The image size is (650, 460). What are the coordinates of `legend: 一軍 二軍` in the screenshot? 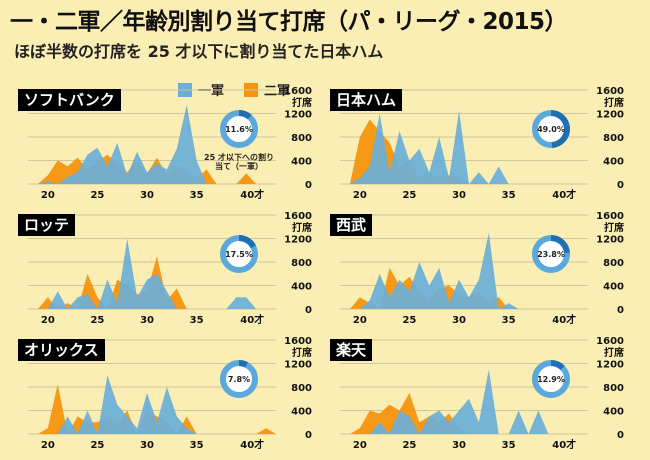 It's located at (234, 89).